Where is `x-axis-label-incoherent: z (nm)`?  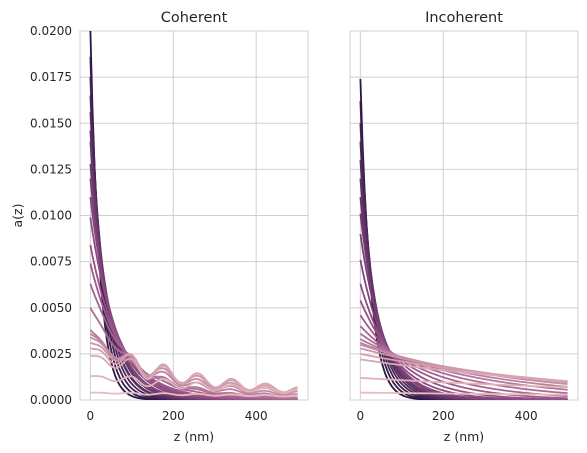
x-axis-label-incoherent: z (nm) is located at coordinates (464, 436).